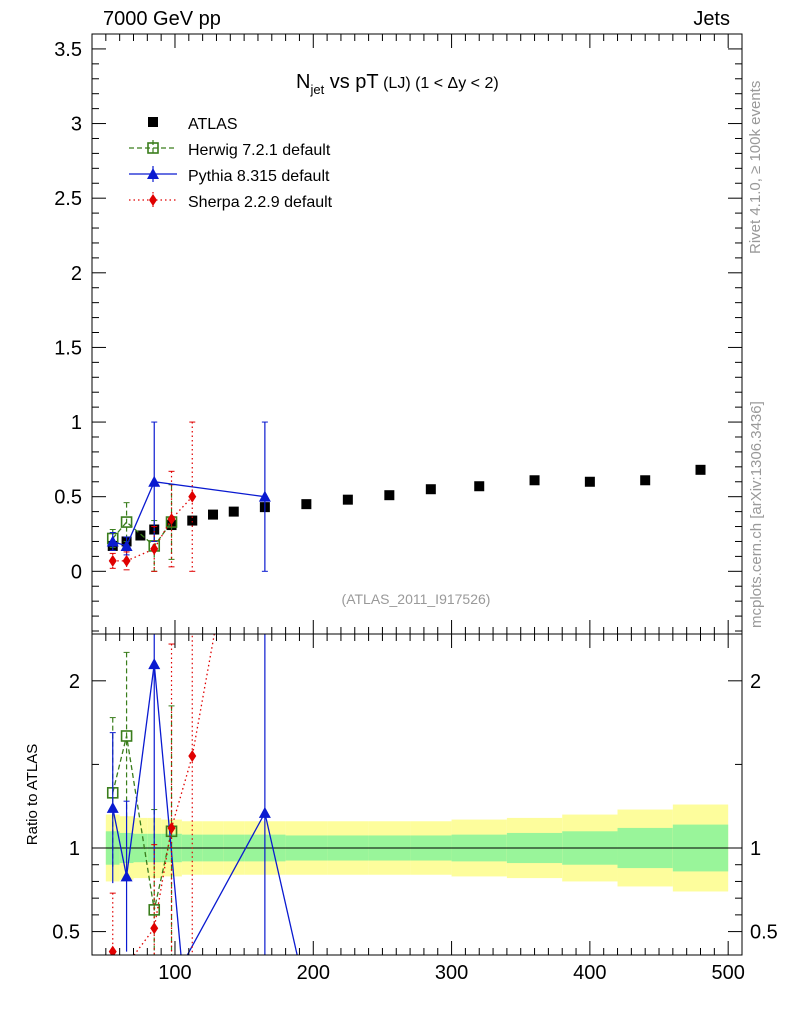 Image resolution: width=786 pixels, height=1024 pixels. What do you see at coordinates (260, 202) in the screenshot?
I see `legend-sherpa-label: Sherpa 2.2.9 default` at bounding box center [260, 202].